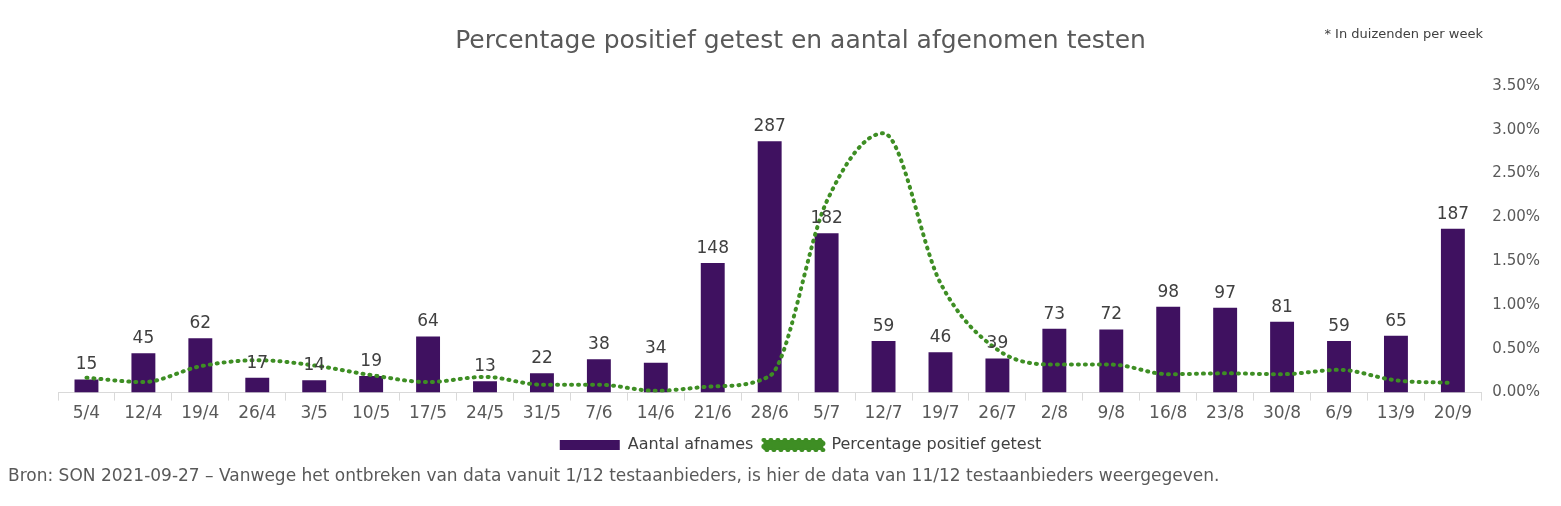 The image size is (1561, 506). I want to click on data-label: 65, so click(1396, 319).